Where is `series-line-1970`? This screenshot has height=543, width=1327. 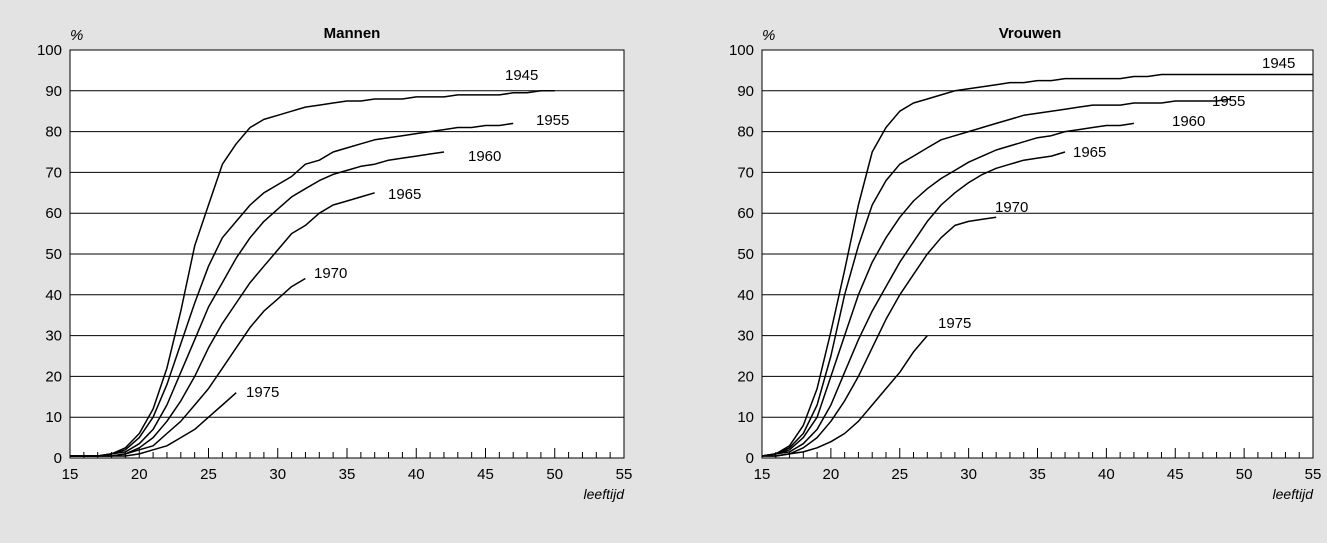
series-line-1970 is located at coordinates (879, 336).